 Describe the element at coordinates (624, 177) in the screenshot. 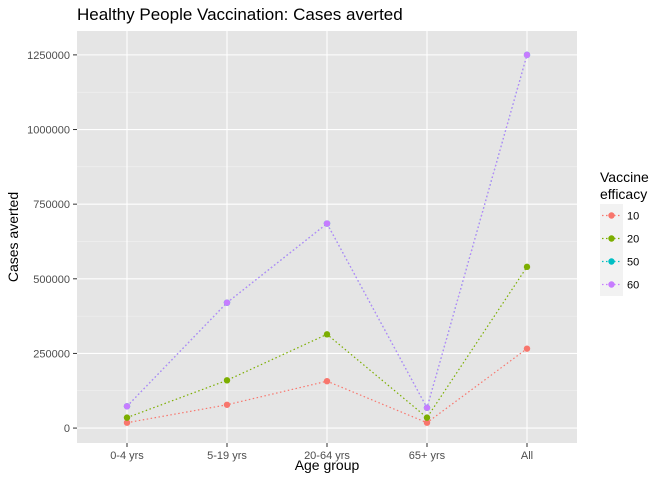

I see `legend-title-line1: Vaccine` at that location.